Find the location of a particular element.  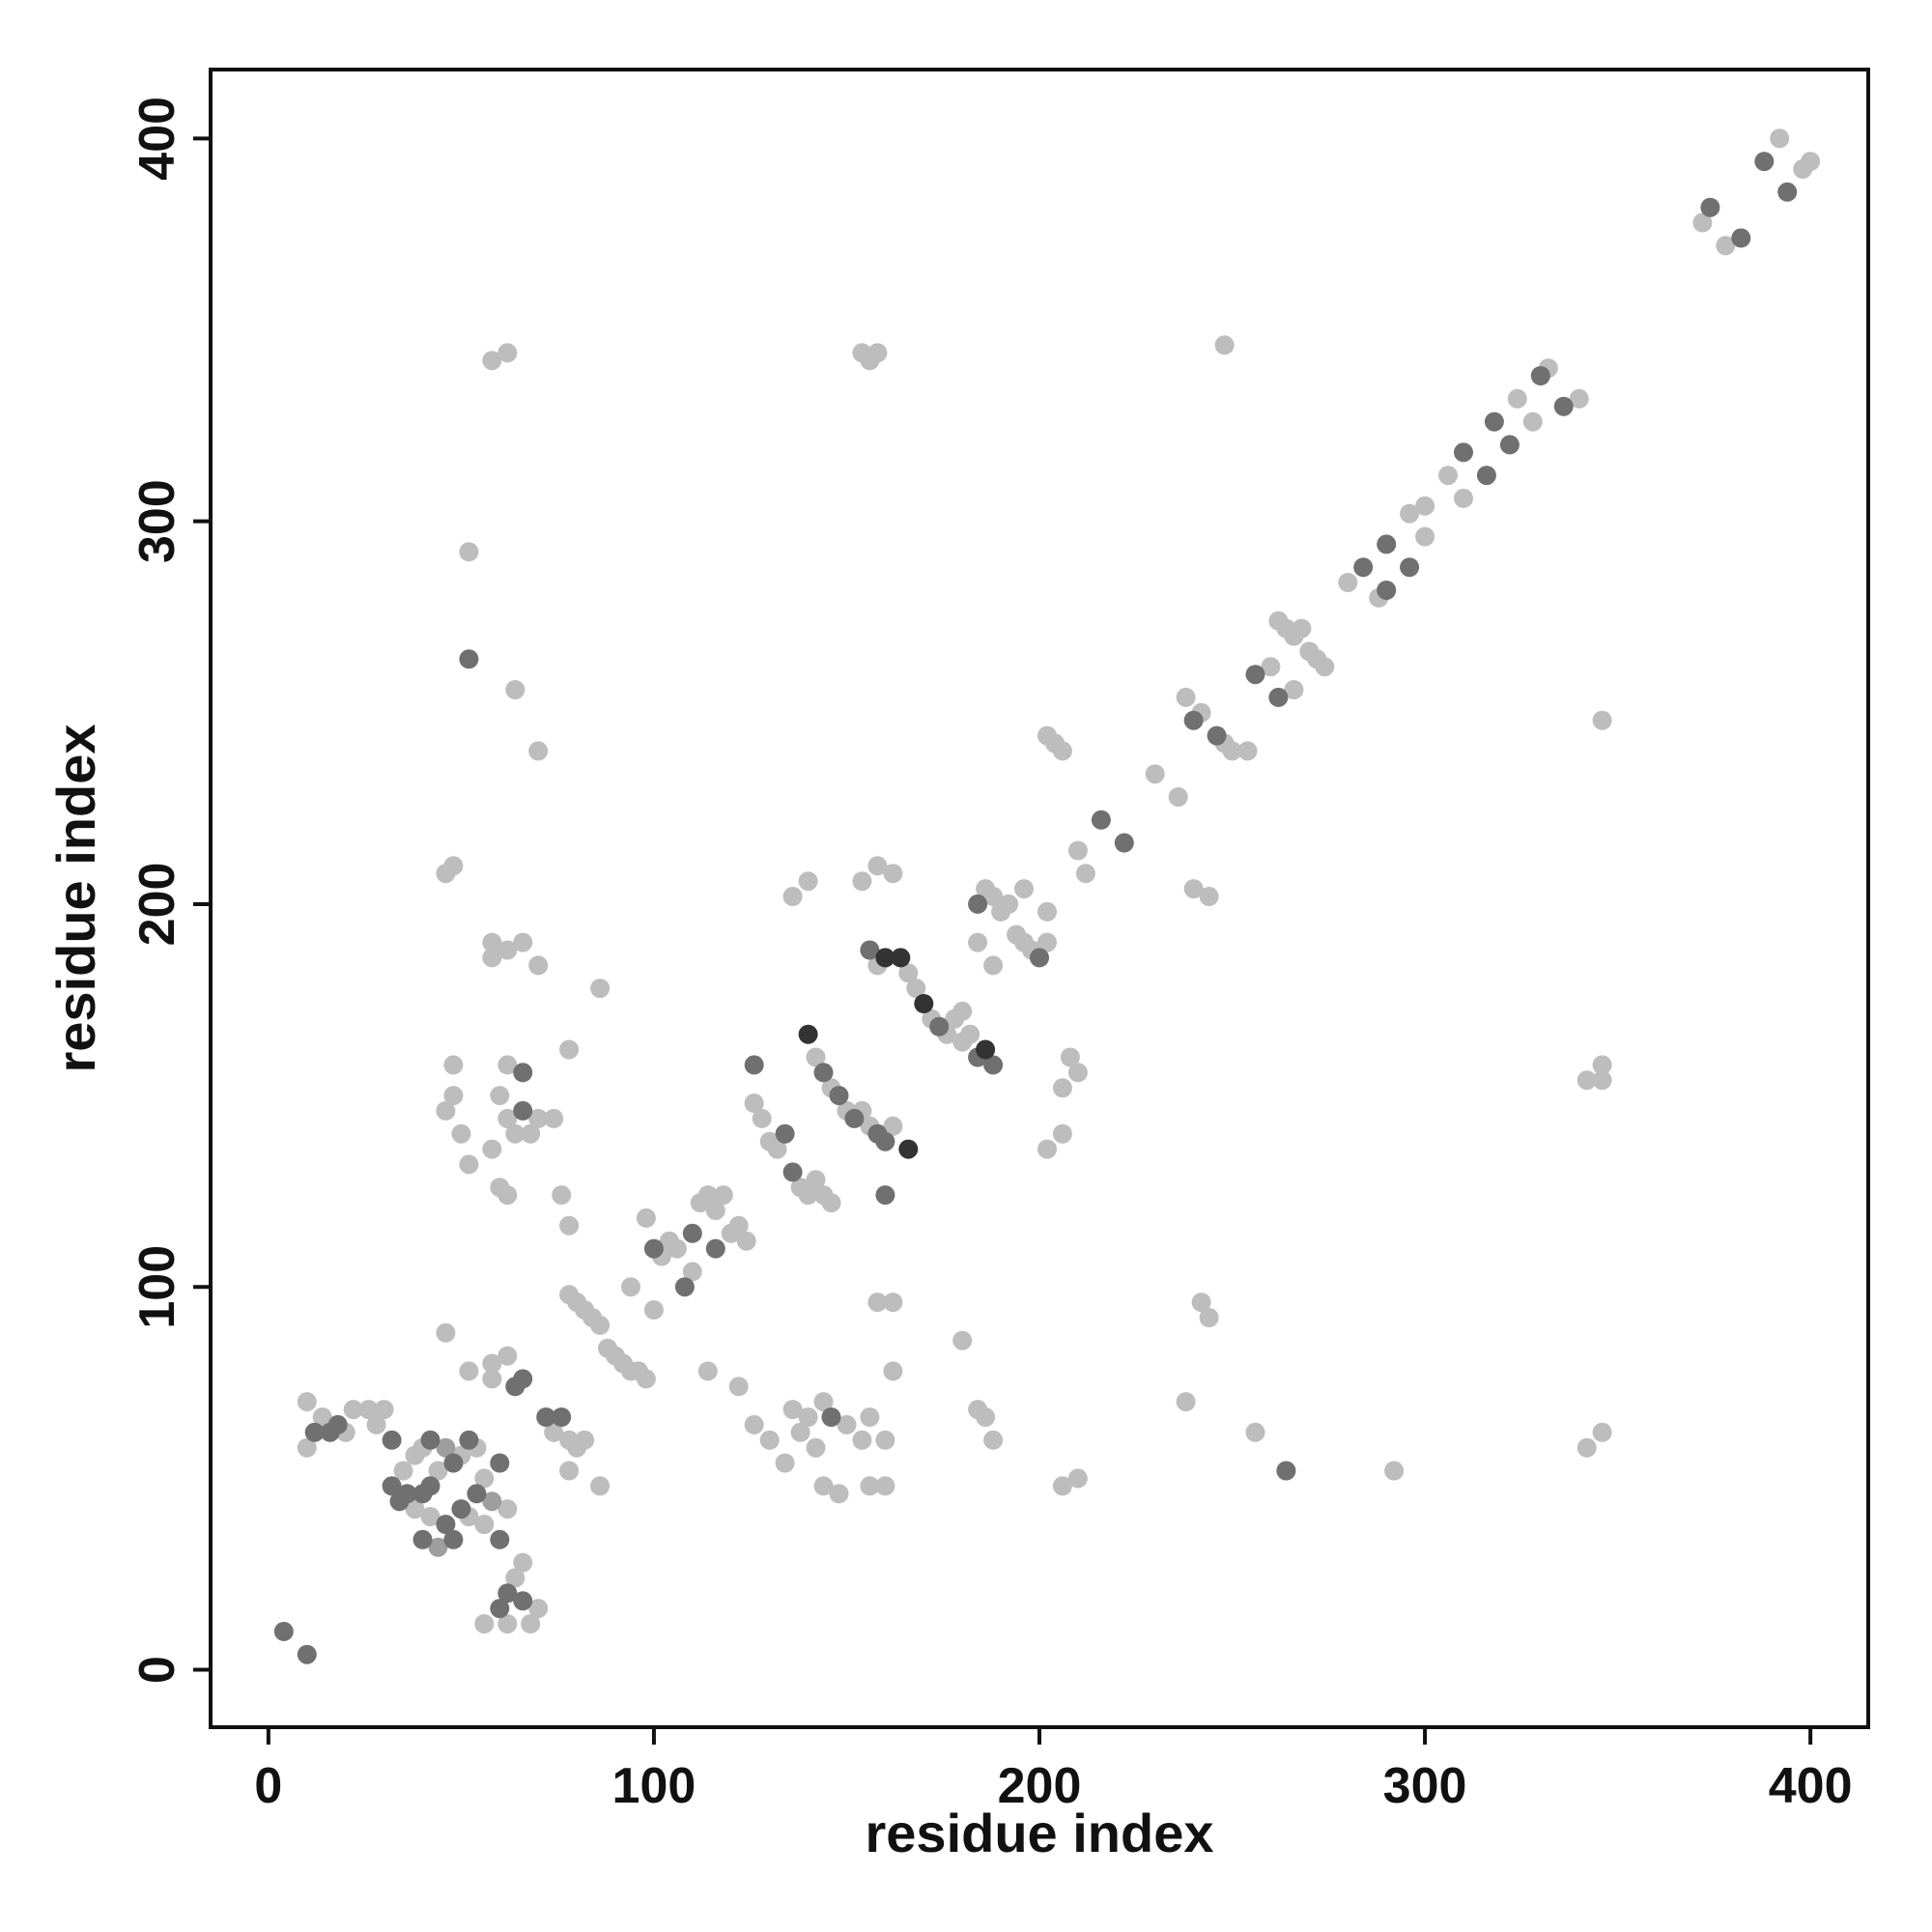

y-axis-title: residue index is located at coordinates (75, 898).